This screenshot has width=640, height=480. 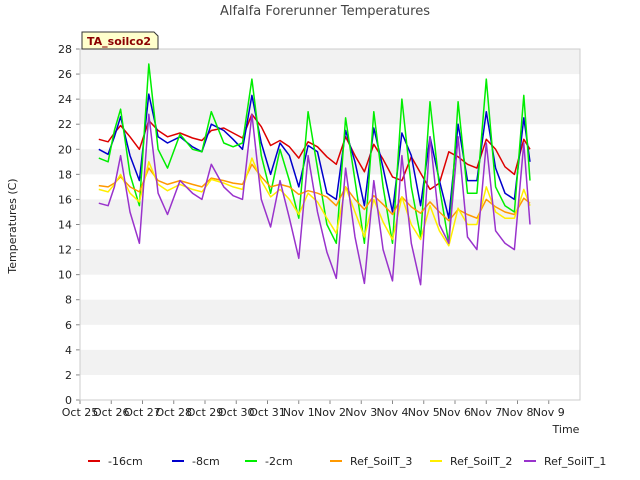 I want to click on series-line--16cm, so click(x=314, y=152).